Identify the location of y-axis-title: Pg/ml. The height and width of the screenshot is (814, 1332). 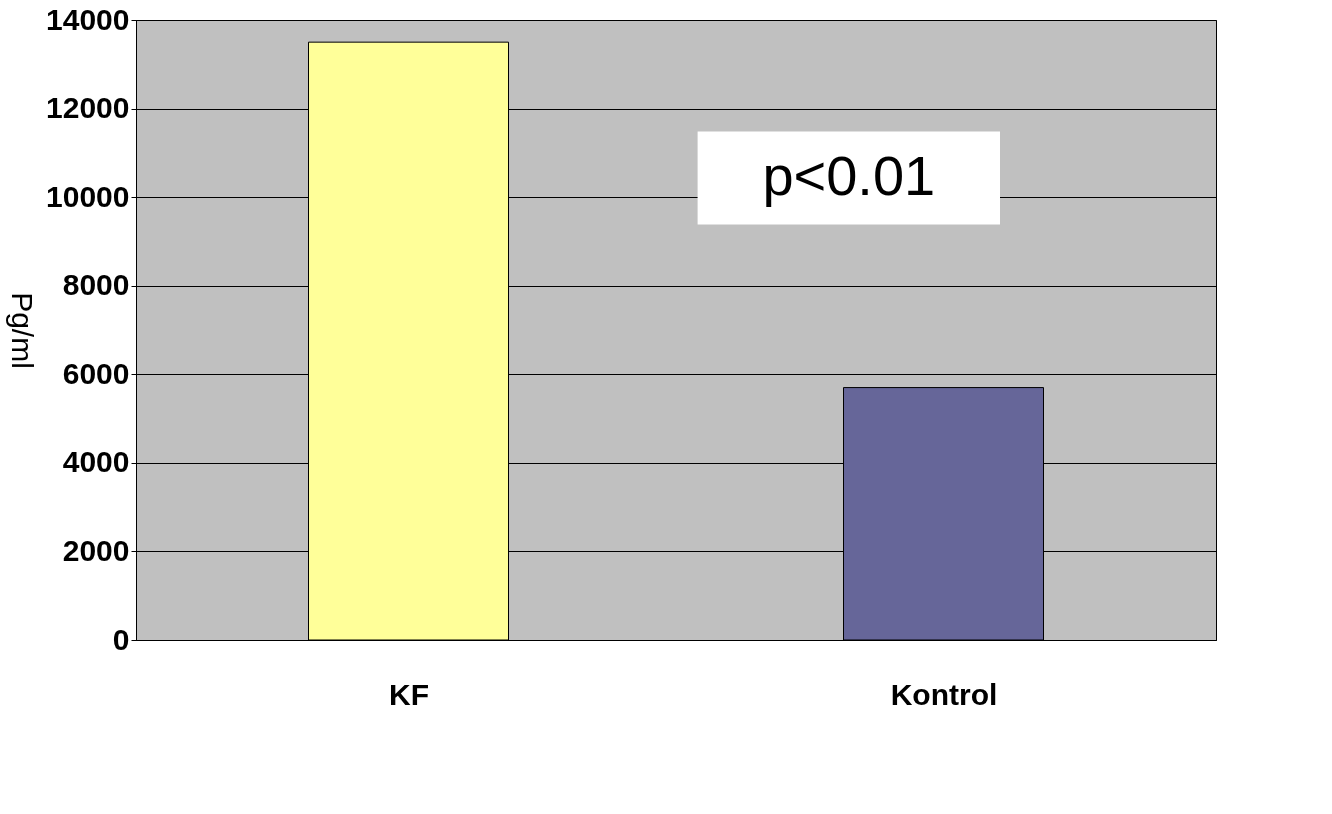
(23, 330).